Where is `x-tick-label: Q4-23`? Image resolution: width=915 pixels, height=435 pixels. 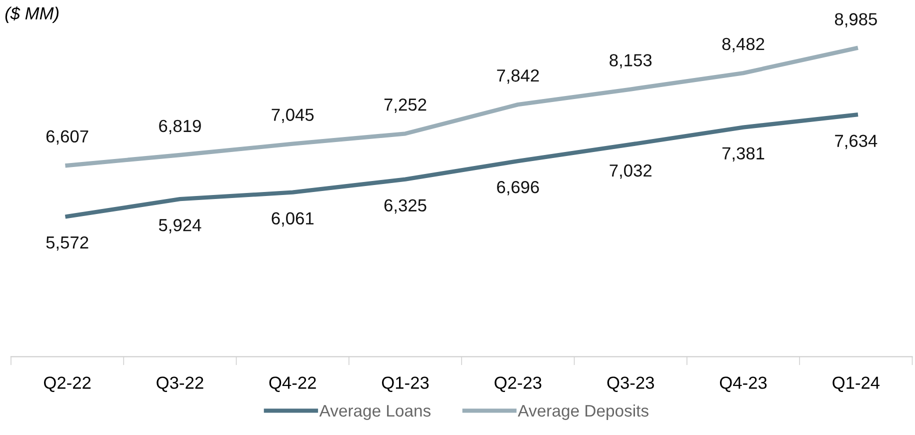
x-tick-label: Q4-23 is located at coordinates (743, 384).